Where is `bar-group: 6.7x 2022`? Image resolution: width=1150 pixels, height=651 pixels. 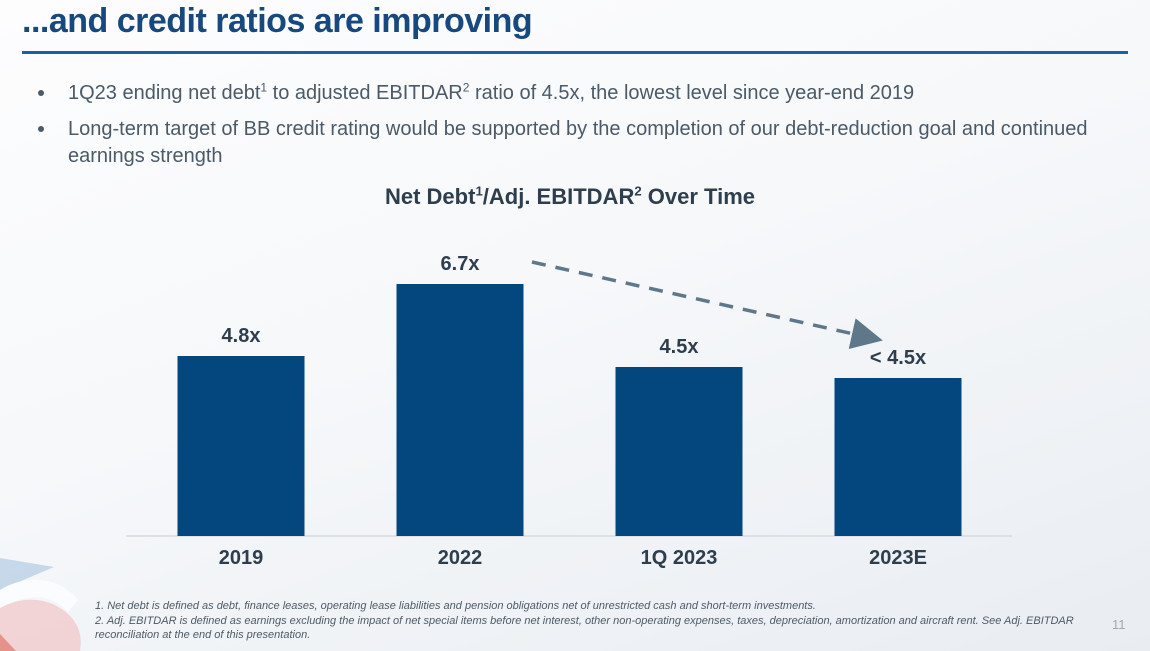 bar-group: 6.7x 2022 is located at coordinates (460, 407).